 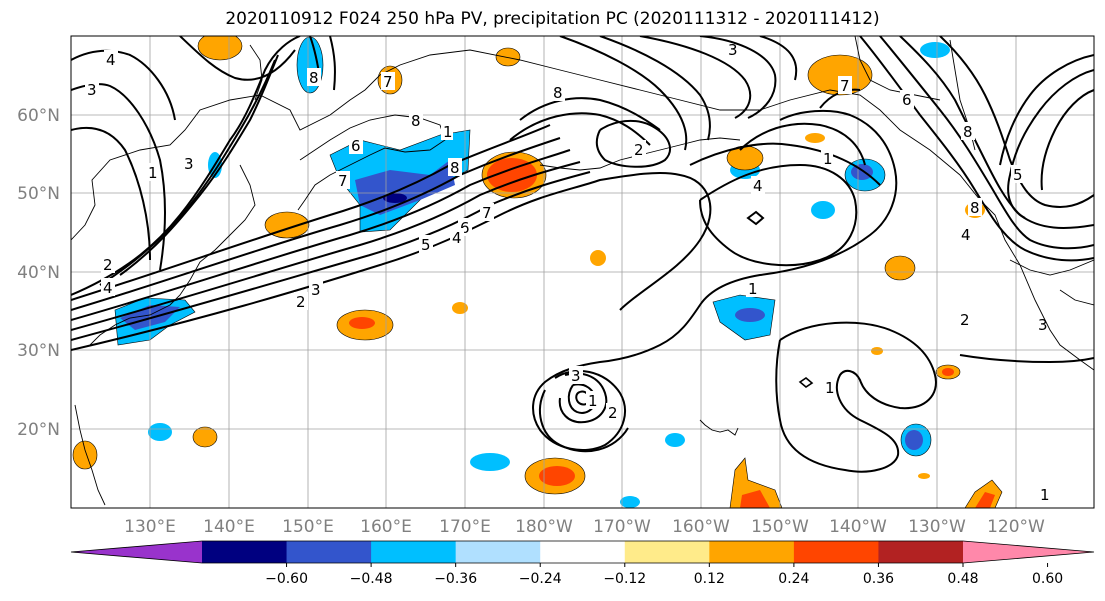 What do you see at coordinates (38, 430) in the screenshot?
I see `lat-label: 20°N` at bounding box center [38, 430].